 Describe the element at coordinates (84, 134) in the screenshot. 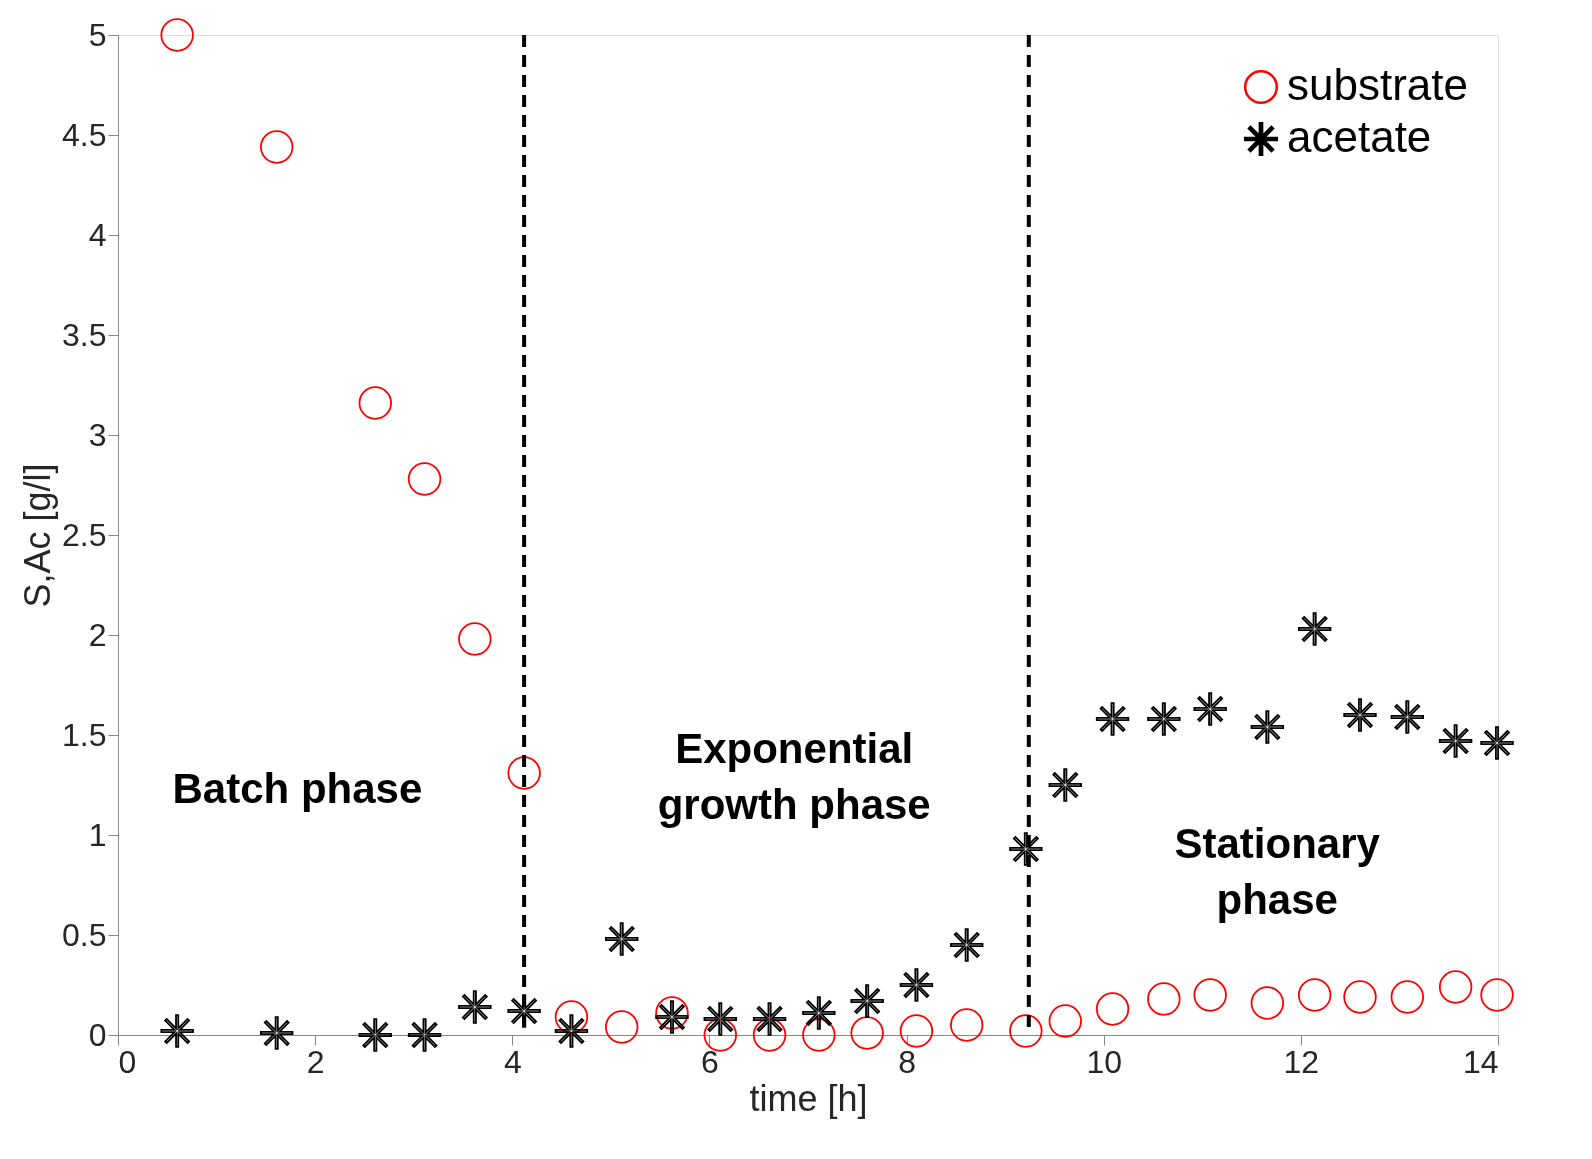

I see `y-tick-label: 4.5` at that location.